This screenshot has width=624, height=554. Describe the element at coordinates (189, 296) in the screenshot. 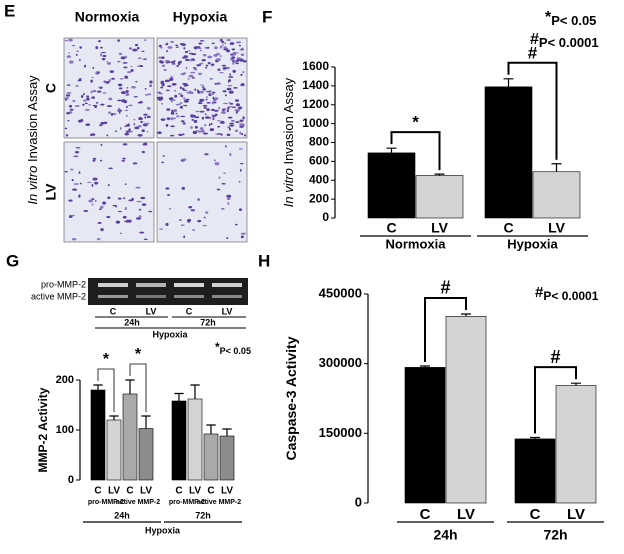

I see `gel-band` at that location.